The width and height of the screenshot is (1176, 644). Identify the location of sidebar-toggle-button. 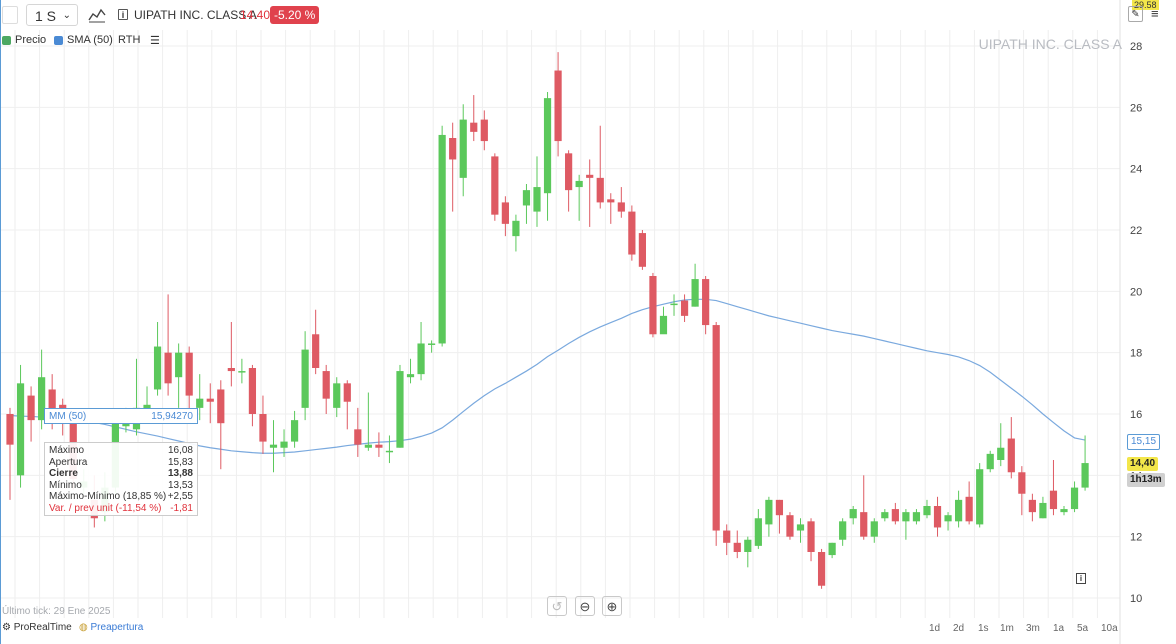
(10, 15).